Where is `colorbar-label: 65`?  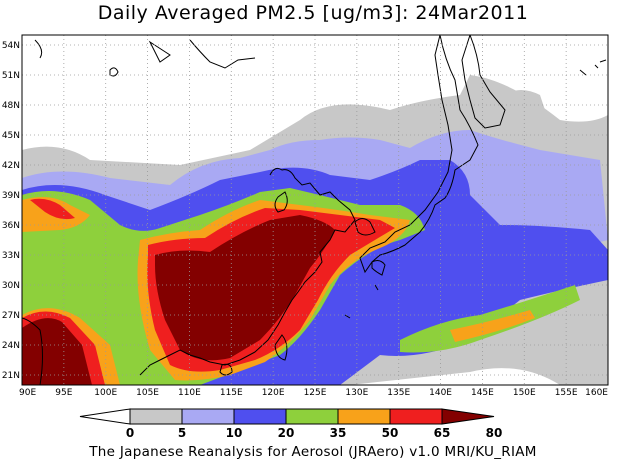 colorbar-label: 65 is located at coordinates (442, 433).